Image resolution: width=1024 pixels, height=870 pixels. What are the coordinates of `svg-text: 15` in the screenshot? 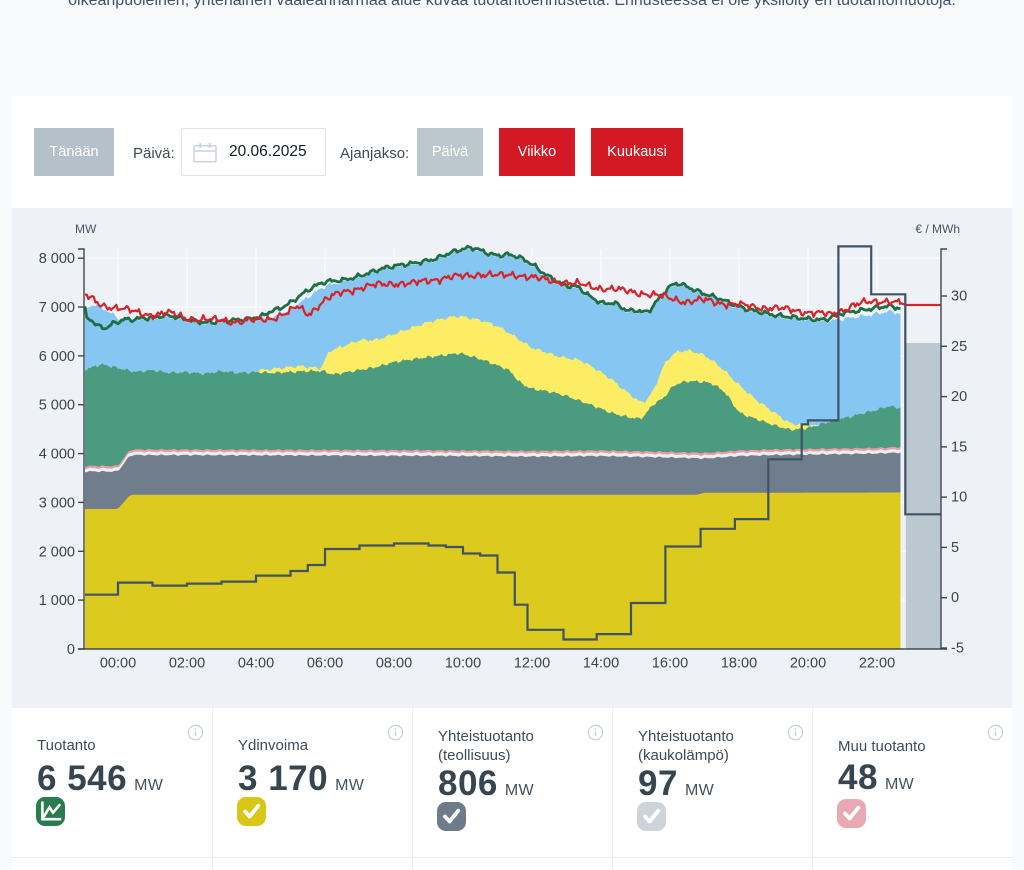 It's located at (959, 447).